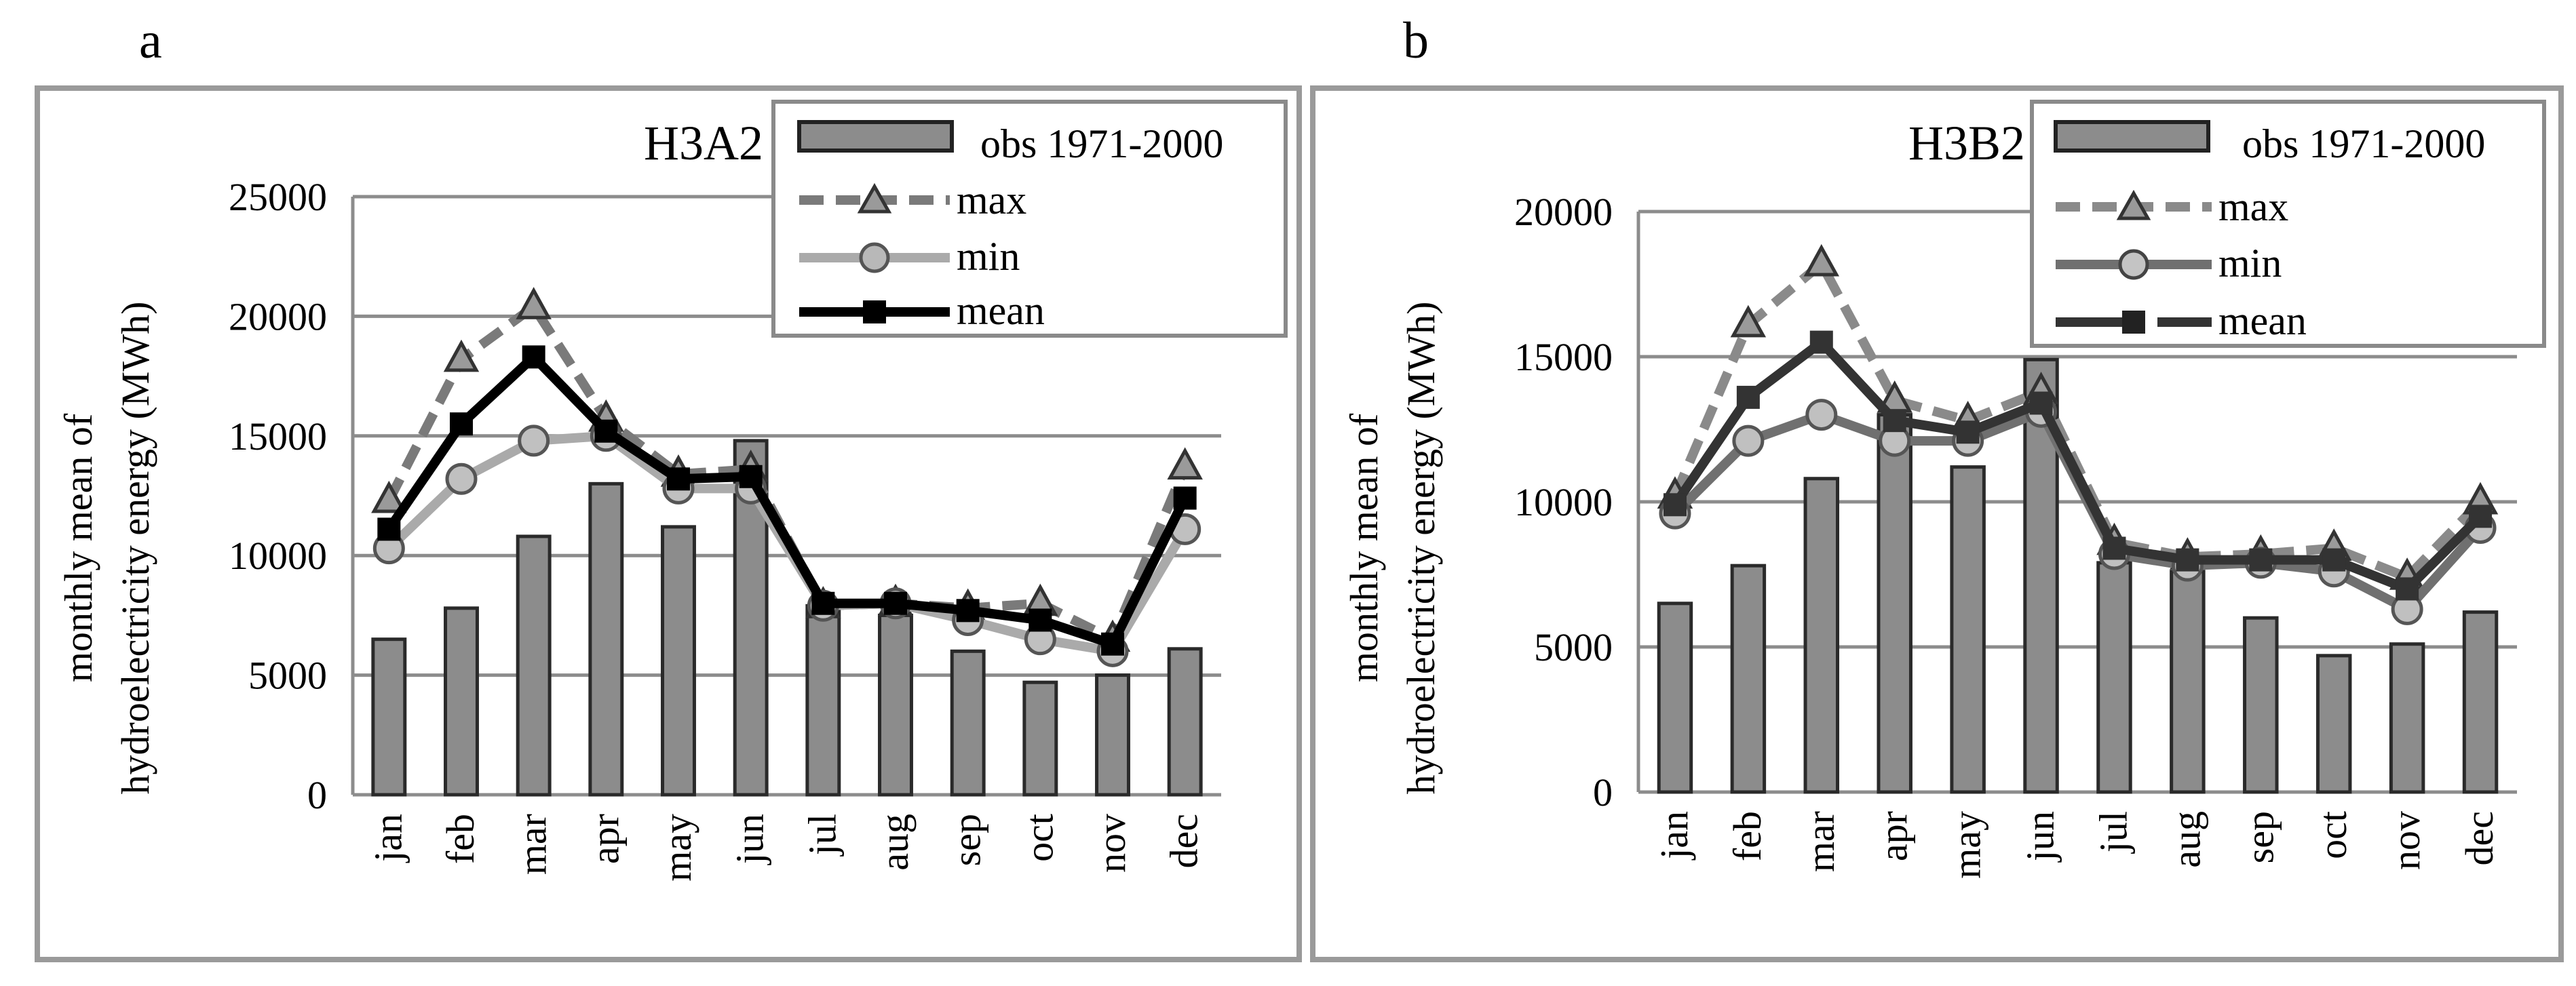 The width and height of the screenshot is (2576, 986). What do you see at coordinates (1894, 421) in the screenshot?
I see `marker-mean-apr` at bounding box center [1894, 421].